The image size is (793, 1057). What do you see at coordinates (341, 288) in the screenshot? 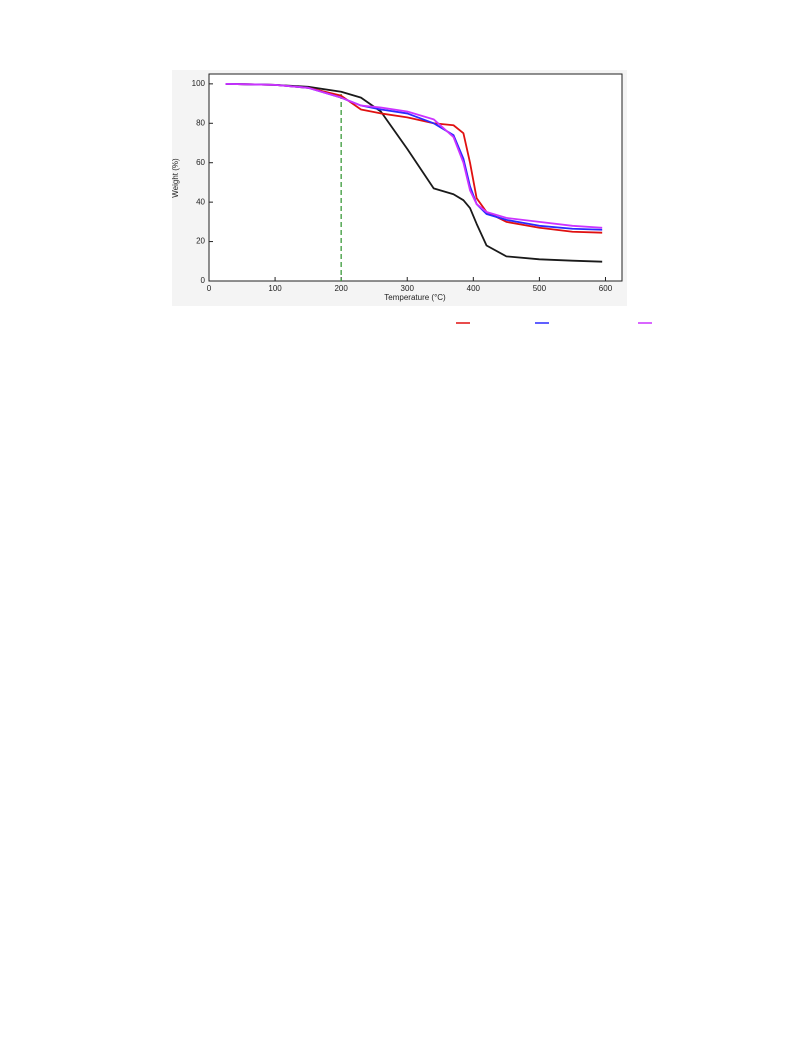
I see `x-tick-label: 200` at bounding box center [341, 288].